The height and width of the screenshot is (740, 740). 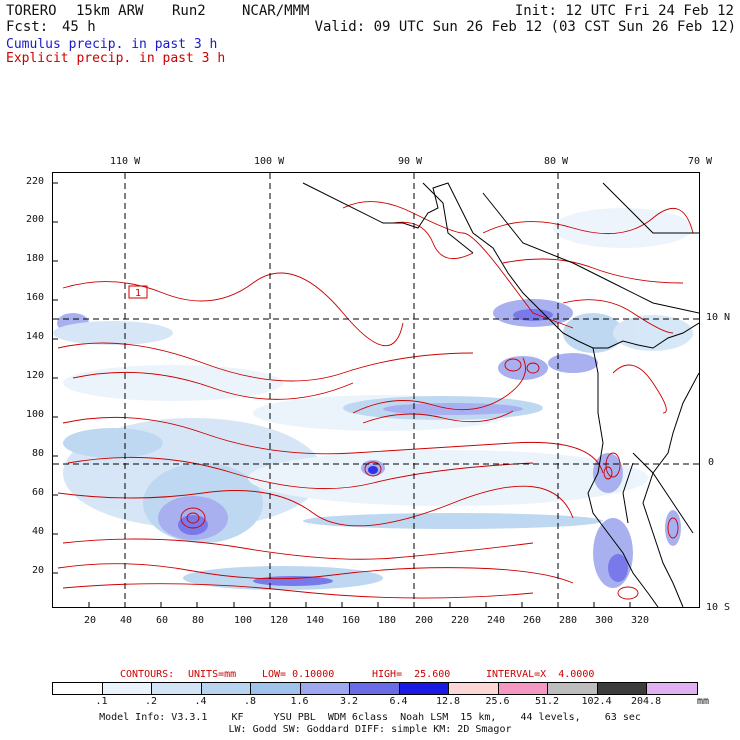 What do you see at coordinates (79, 27) in the screenshot?
I see `forecast-hours: 45 h` at bounding box center [79, 27].